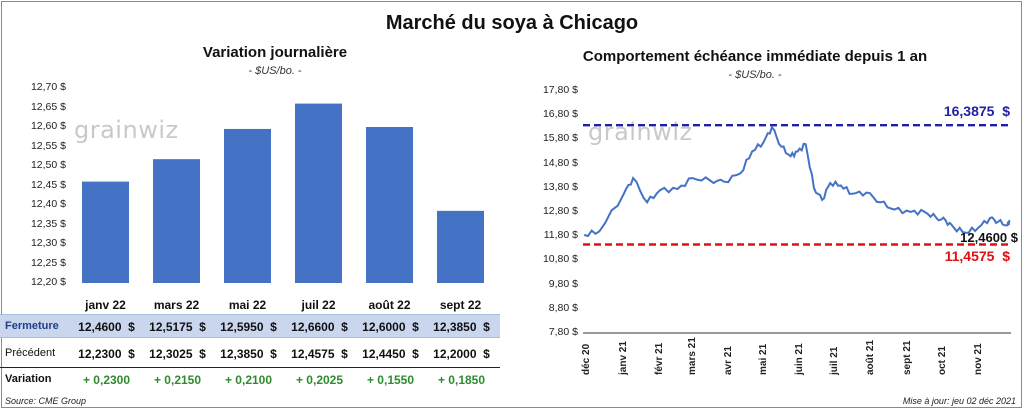 The width and height of the screenshot is (1024, 410). Describe the element at coordinates (248, 380) in the screenshot. I see `table-cell: + 0,2100` at that location.